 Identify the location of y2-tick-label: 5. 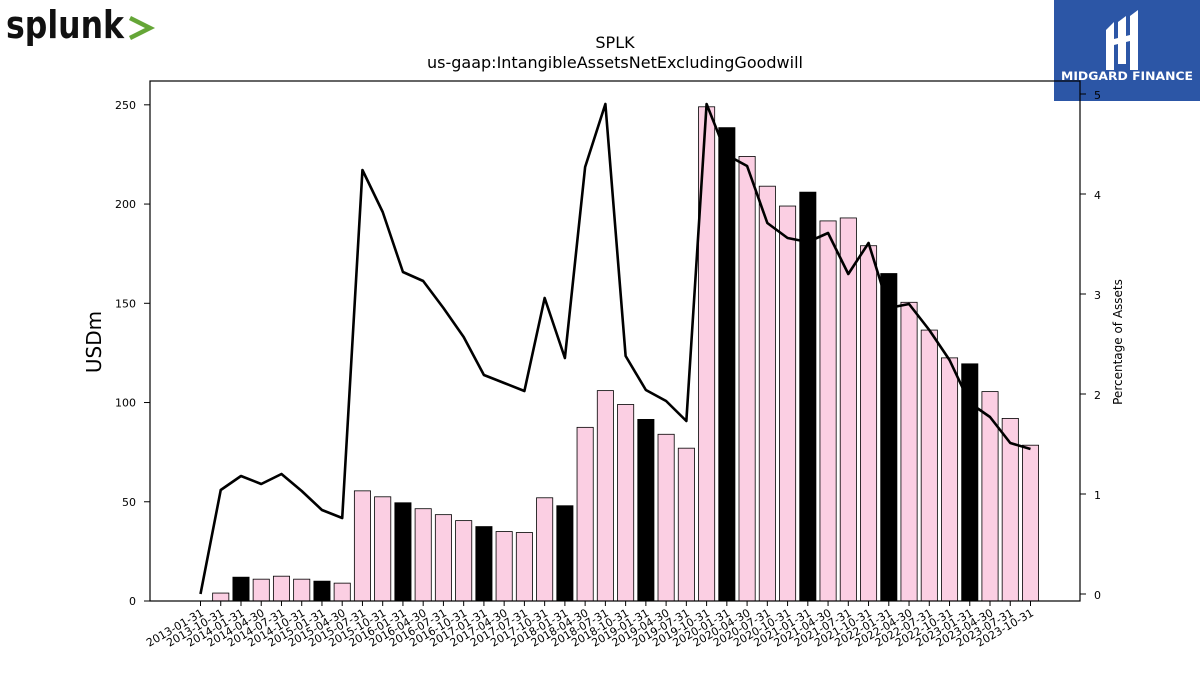
(1097, 95).